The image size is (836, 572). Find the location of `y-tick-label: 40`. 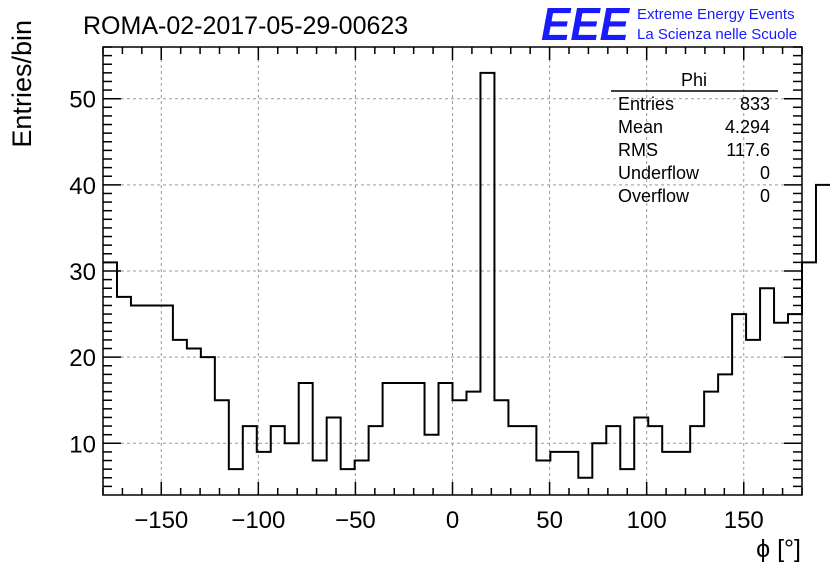

y-tick-label: 40 is located at coordinates (82, 186).